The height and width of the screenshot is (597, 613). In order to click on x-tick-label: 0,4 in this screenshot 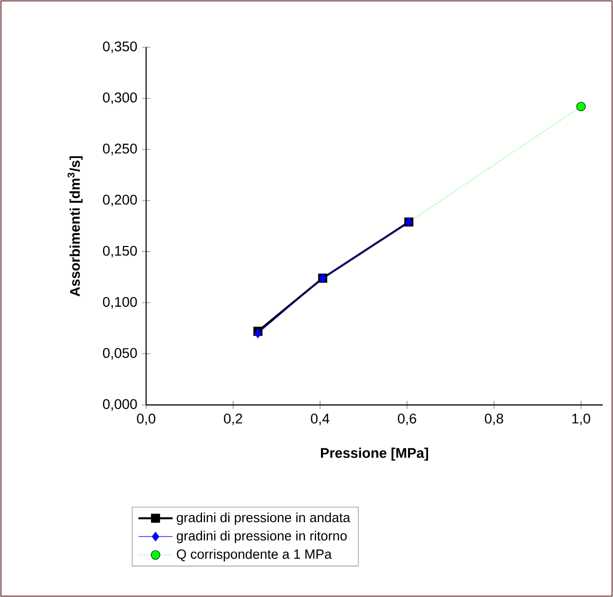, I will do `click(320, 420)`.